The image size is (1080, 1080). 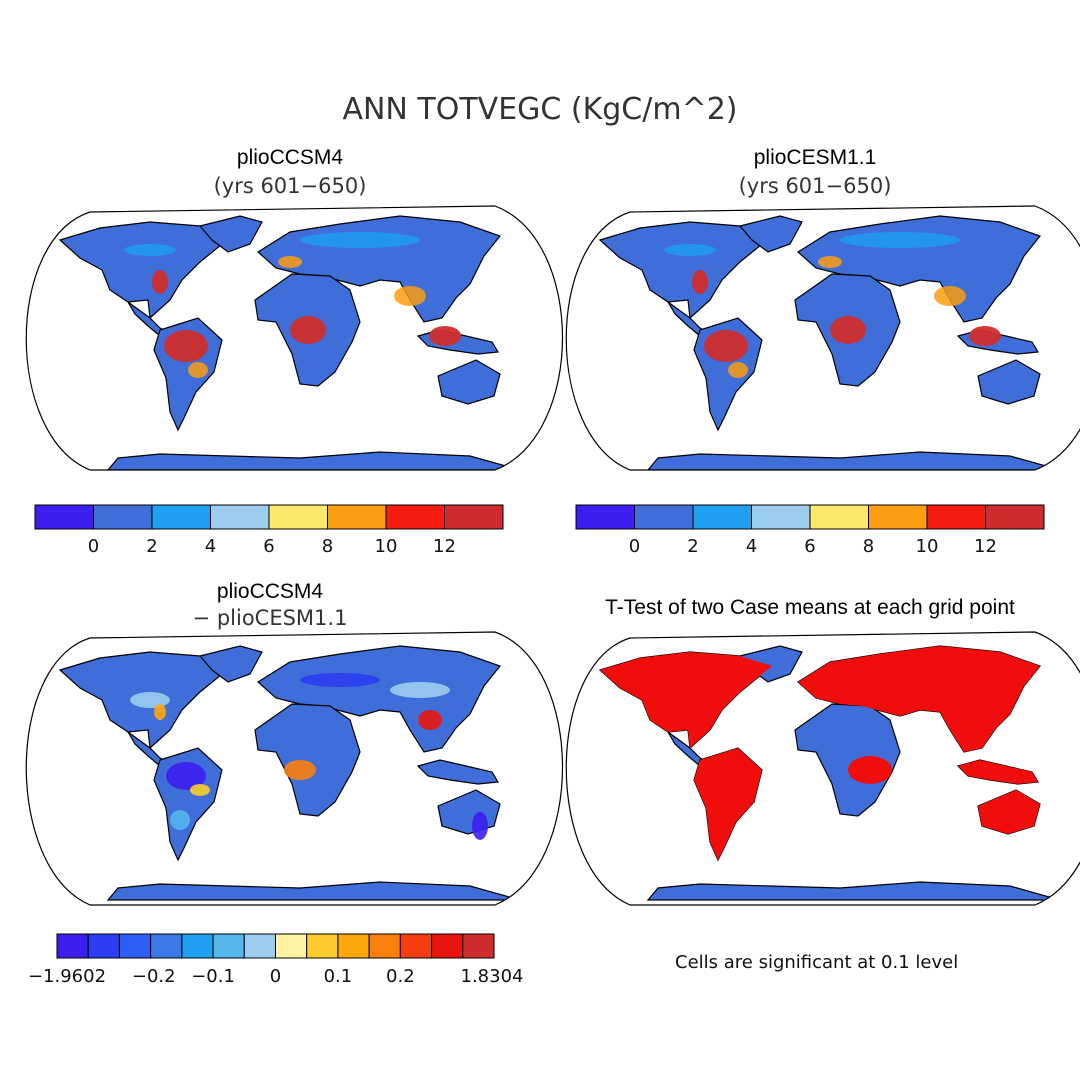 What do you see at coordinates (815, 157) in the screenshot?
I see `panel-2-title: plioCESM1.1` at bounding box center [815, 157].